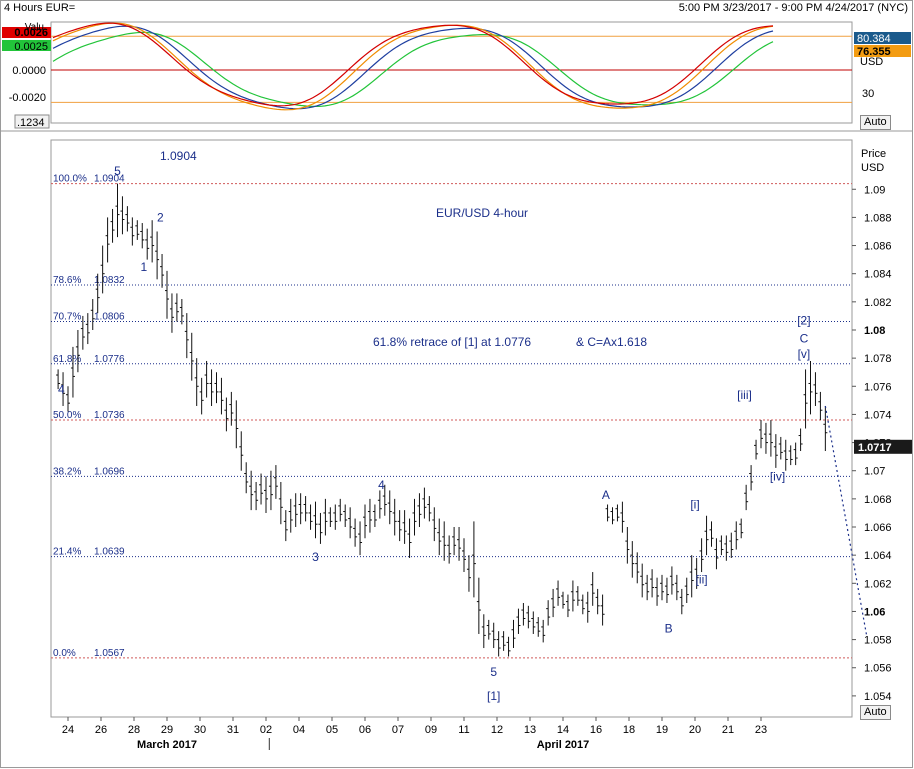 The height and width of the screenshot is (769, 914). Describe the element at coordinates (315, 557) in the screenshot. I see `wave-label: 3` at that location.